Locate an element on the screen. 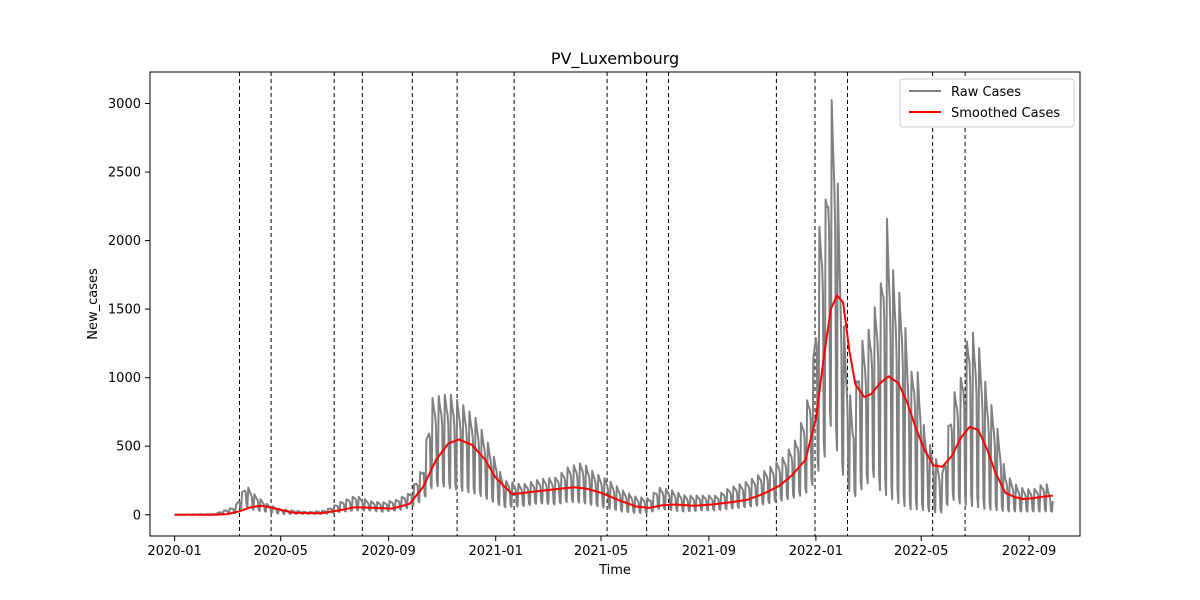  legend-box is located at coordinates (987, 103).